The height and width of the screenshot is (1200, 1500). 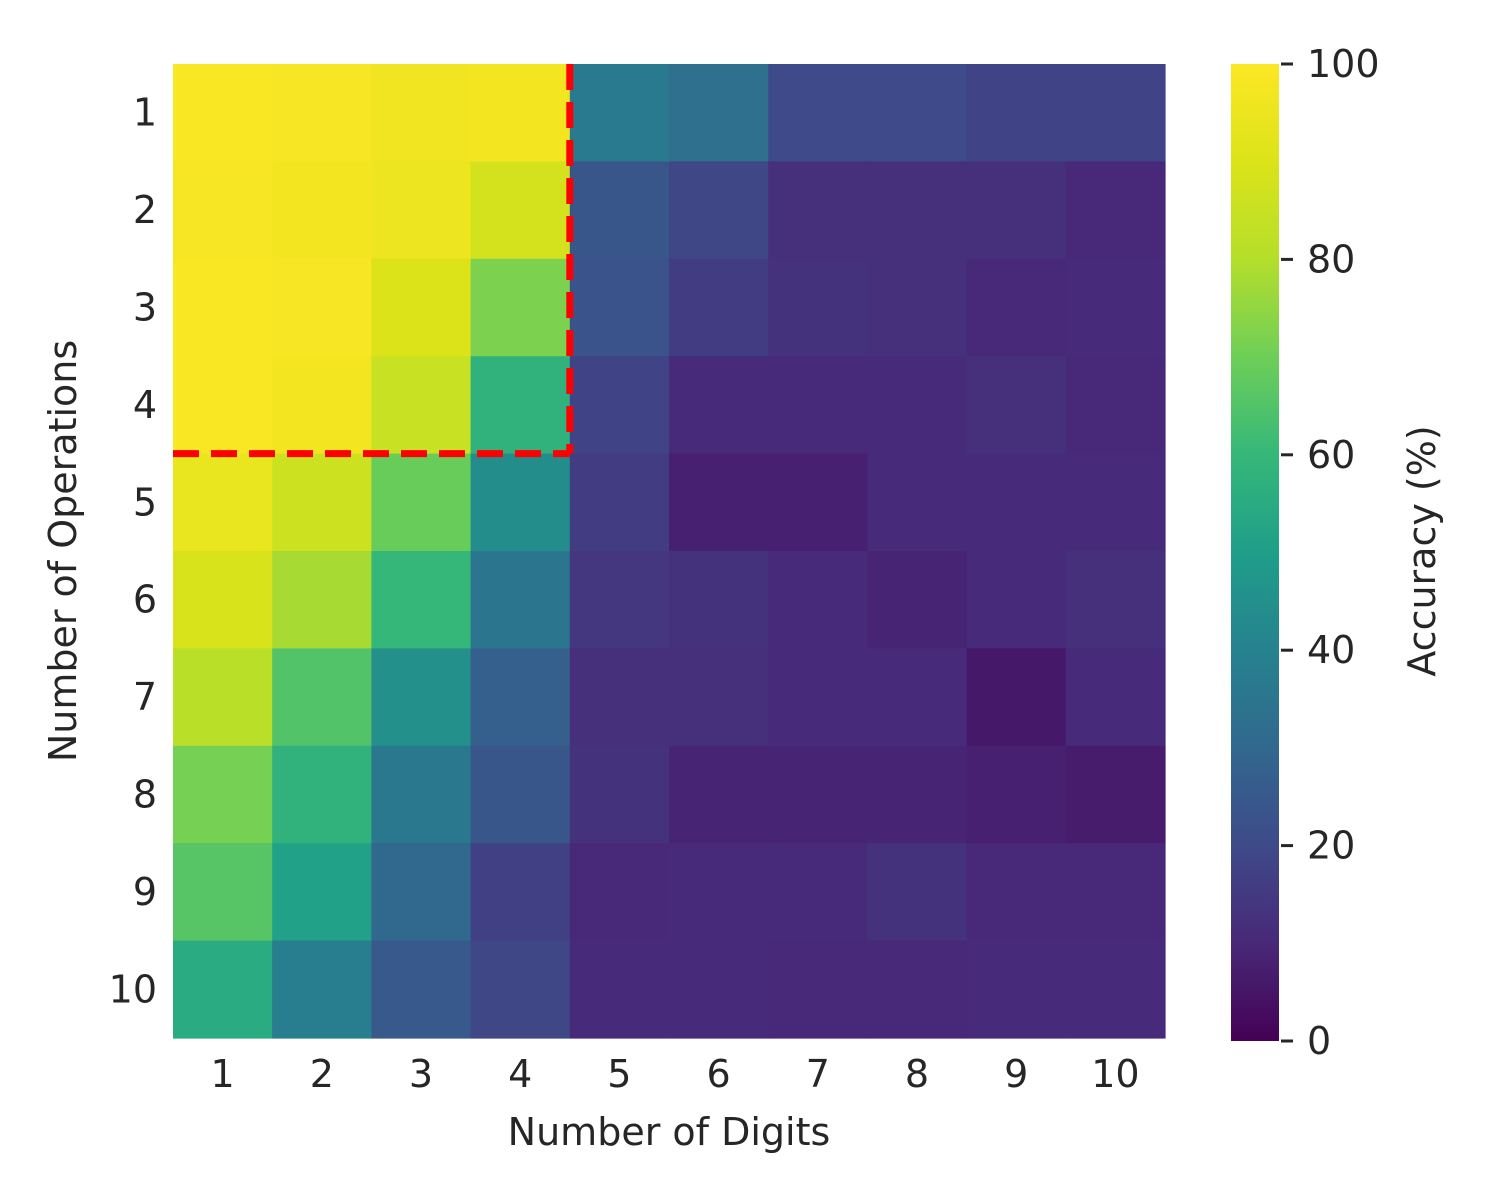 I want to click on highlight-region, so click(x=373, y=261).